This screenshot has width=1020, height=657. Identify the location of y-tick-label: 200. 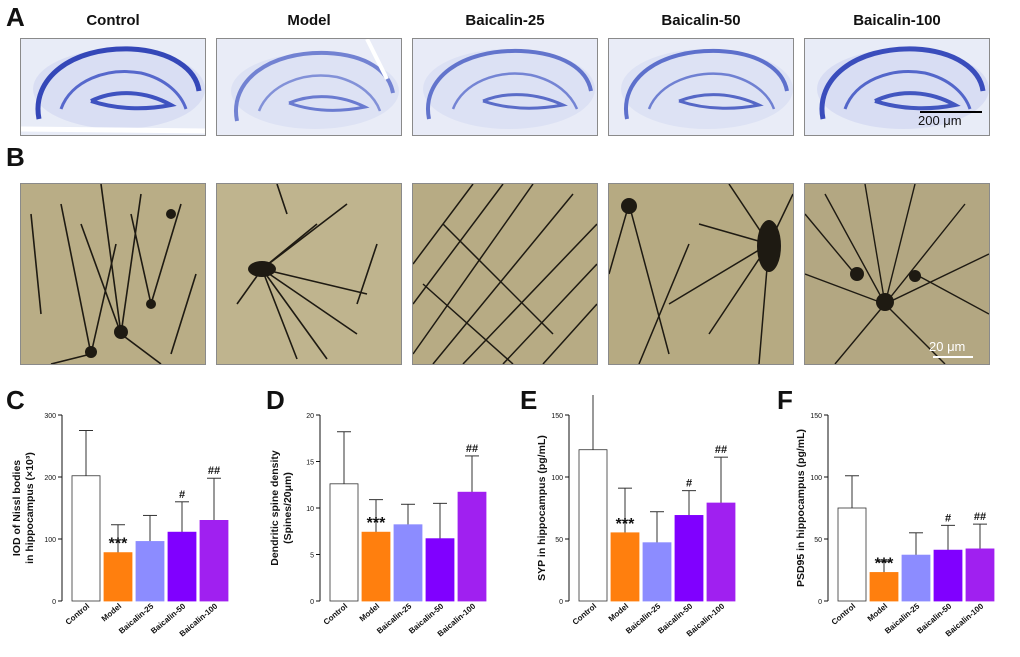
(50, 478).